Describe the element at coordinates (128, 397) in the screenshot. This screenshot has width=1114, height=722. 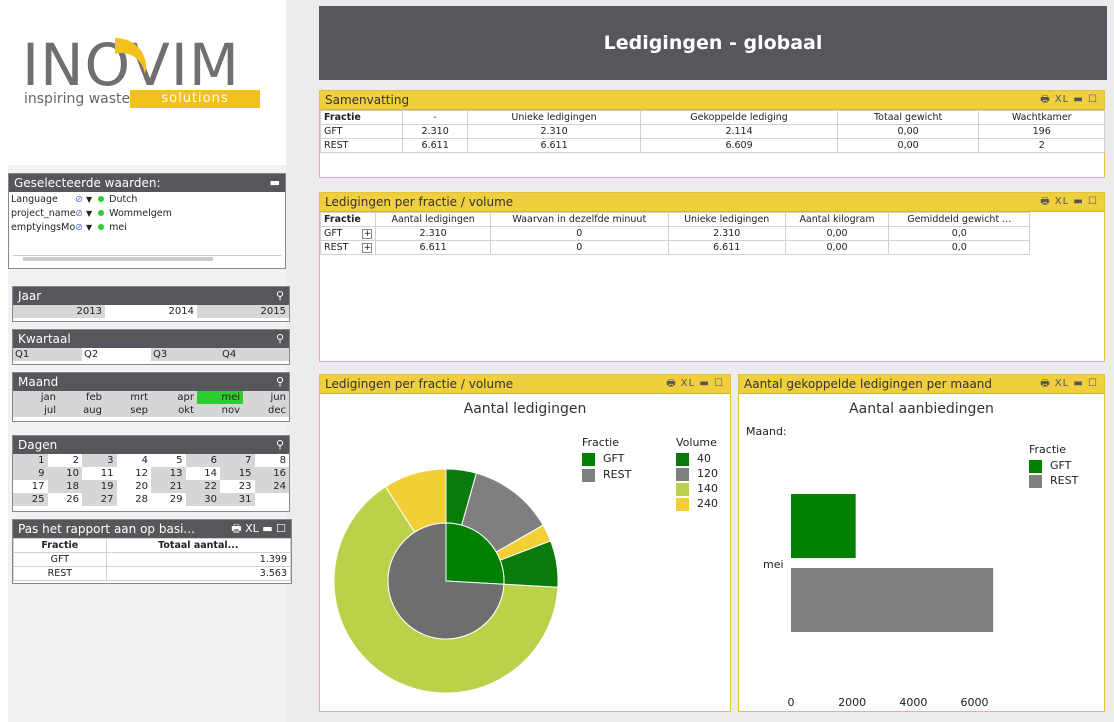
I see `maand-item: mrt` at that location.